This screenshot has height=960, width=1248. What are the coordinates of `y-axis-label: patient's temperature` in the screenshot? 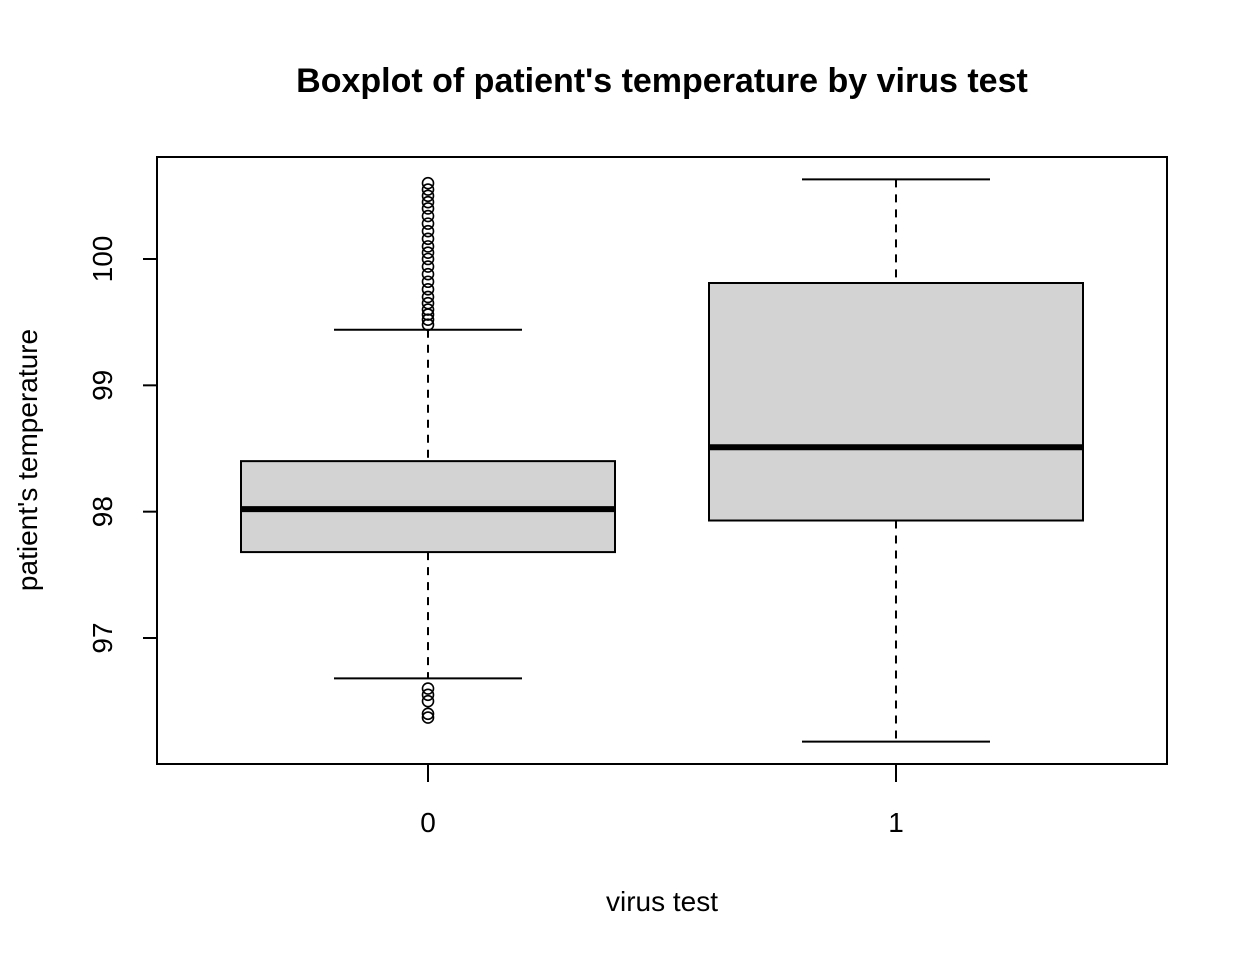 It's located at (27, 460).